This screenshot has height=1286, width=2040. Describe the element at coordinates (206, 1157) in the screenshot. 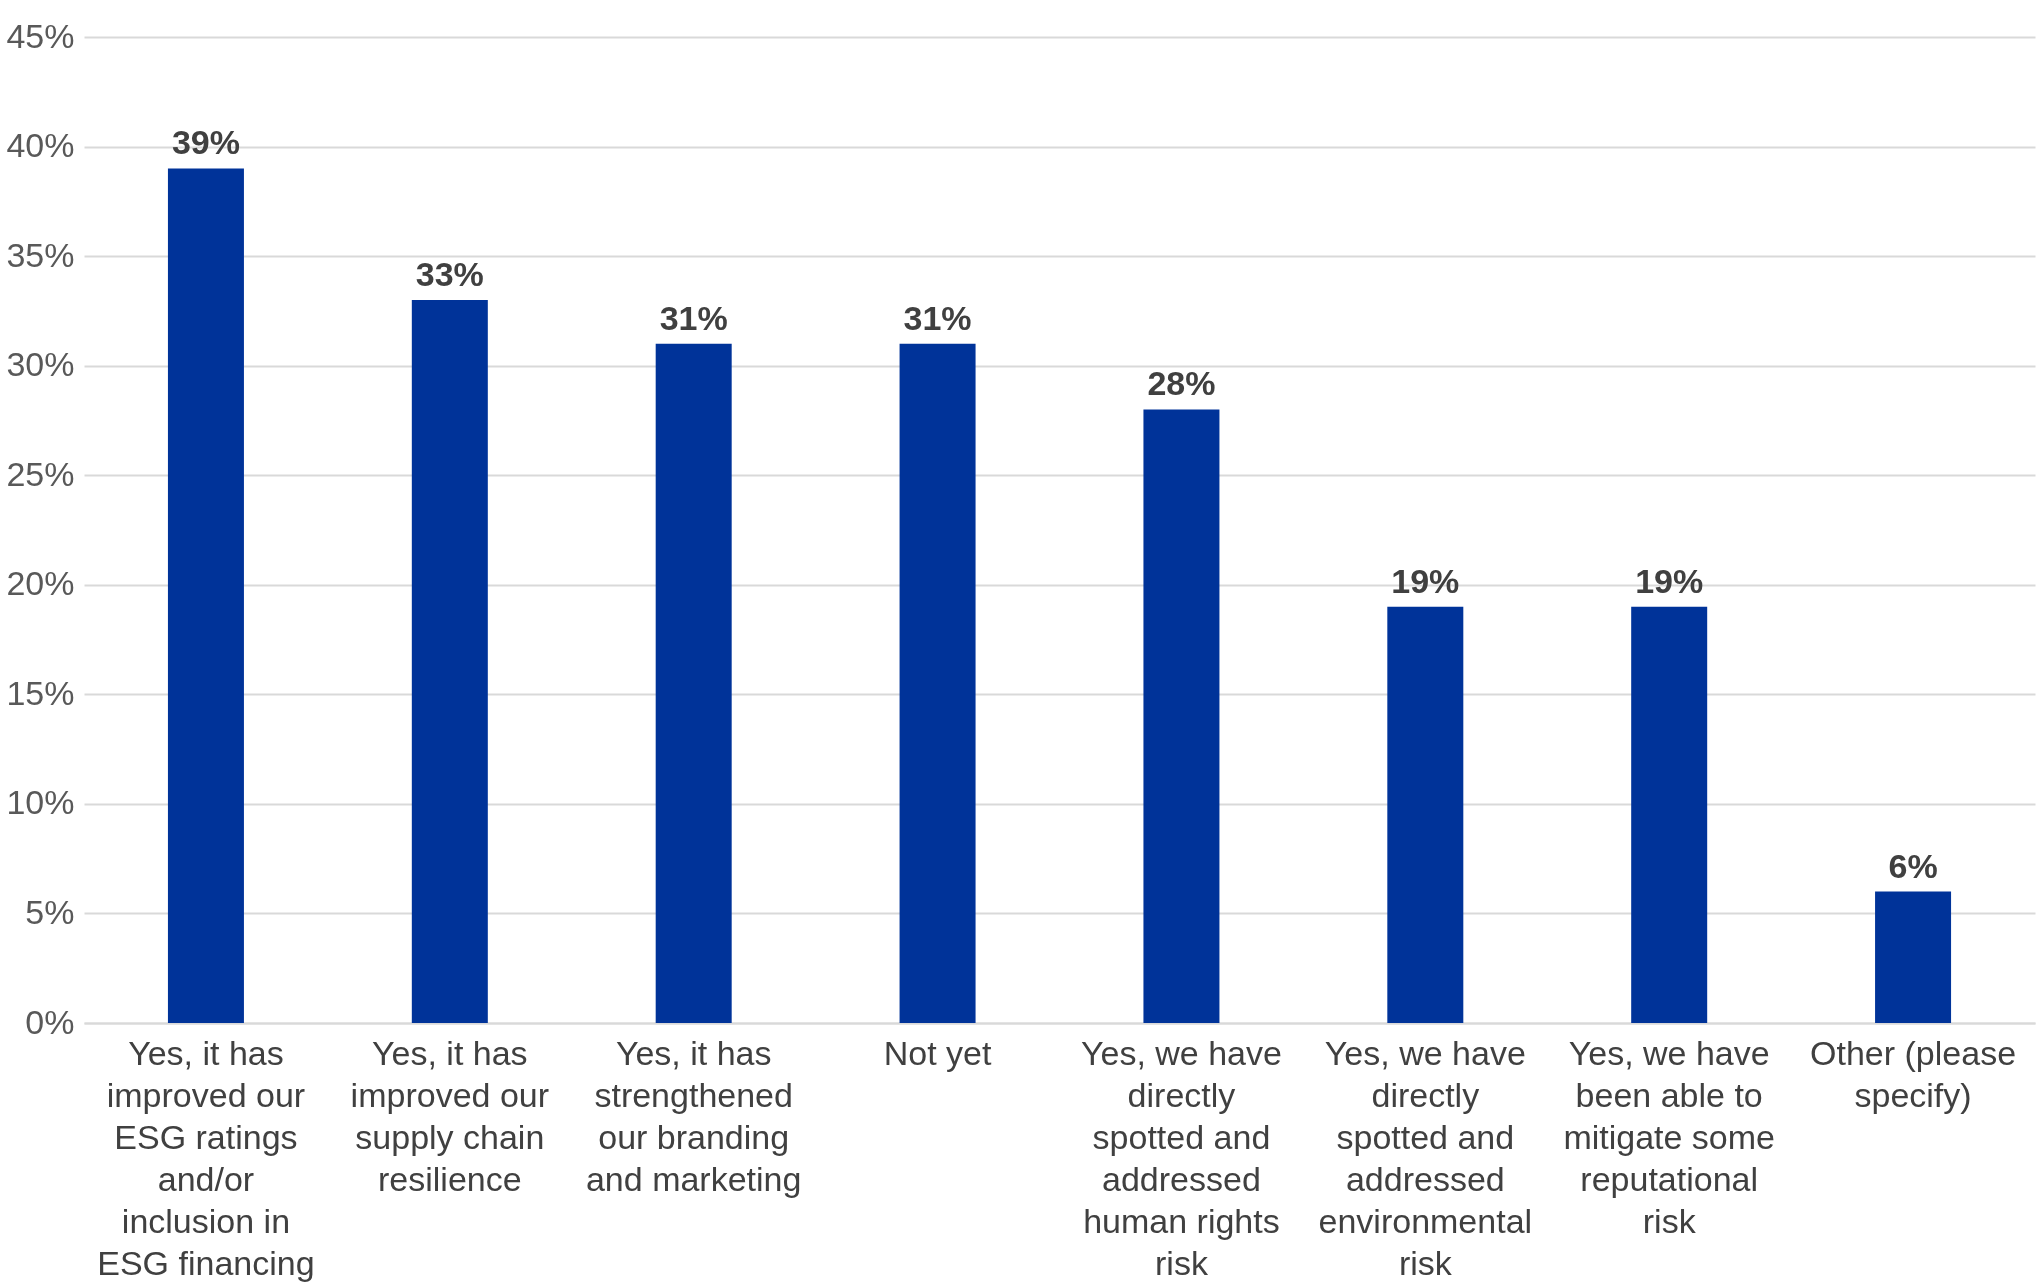

I see `x-tick-label: Yes, it has improved our ESG ratings and/or inclusion in ESG financing` at that location.